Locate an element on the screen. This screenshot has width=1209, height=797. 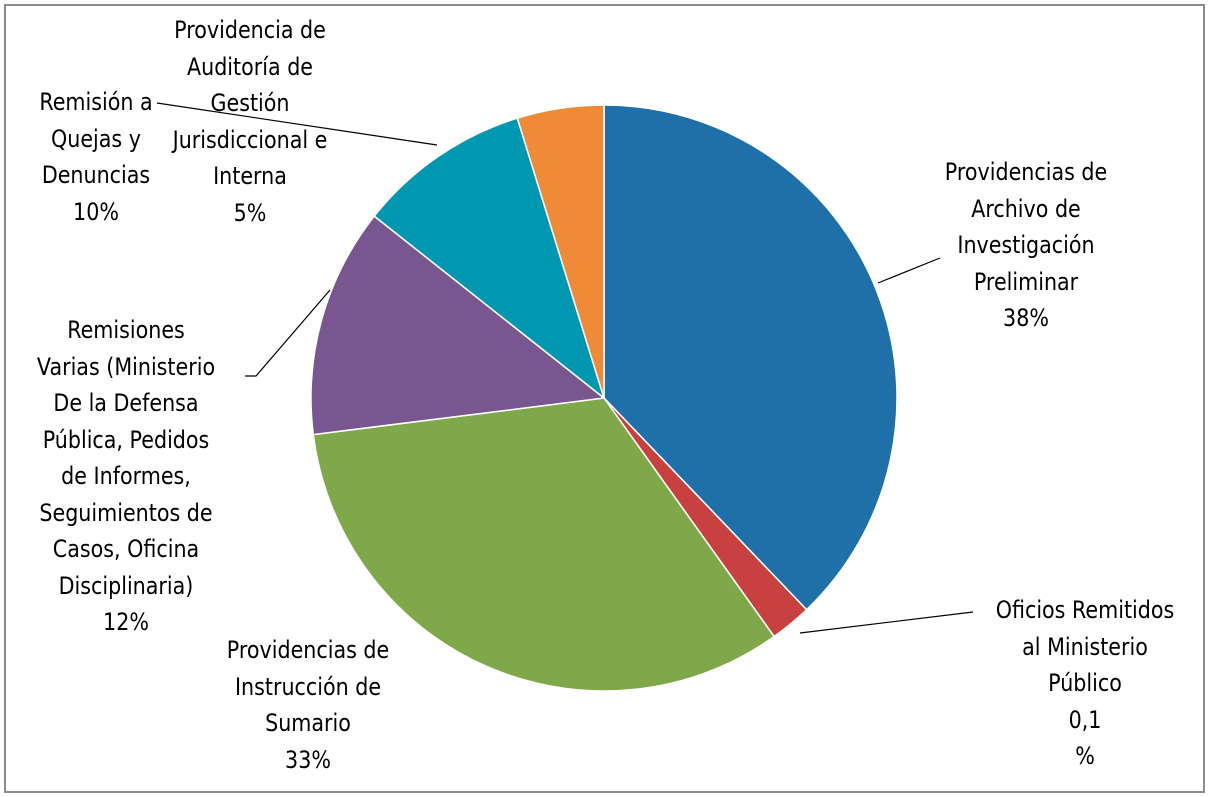
label-percent: 5% is located at coordinates (250, 212).